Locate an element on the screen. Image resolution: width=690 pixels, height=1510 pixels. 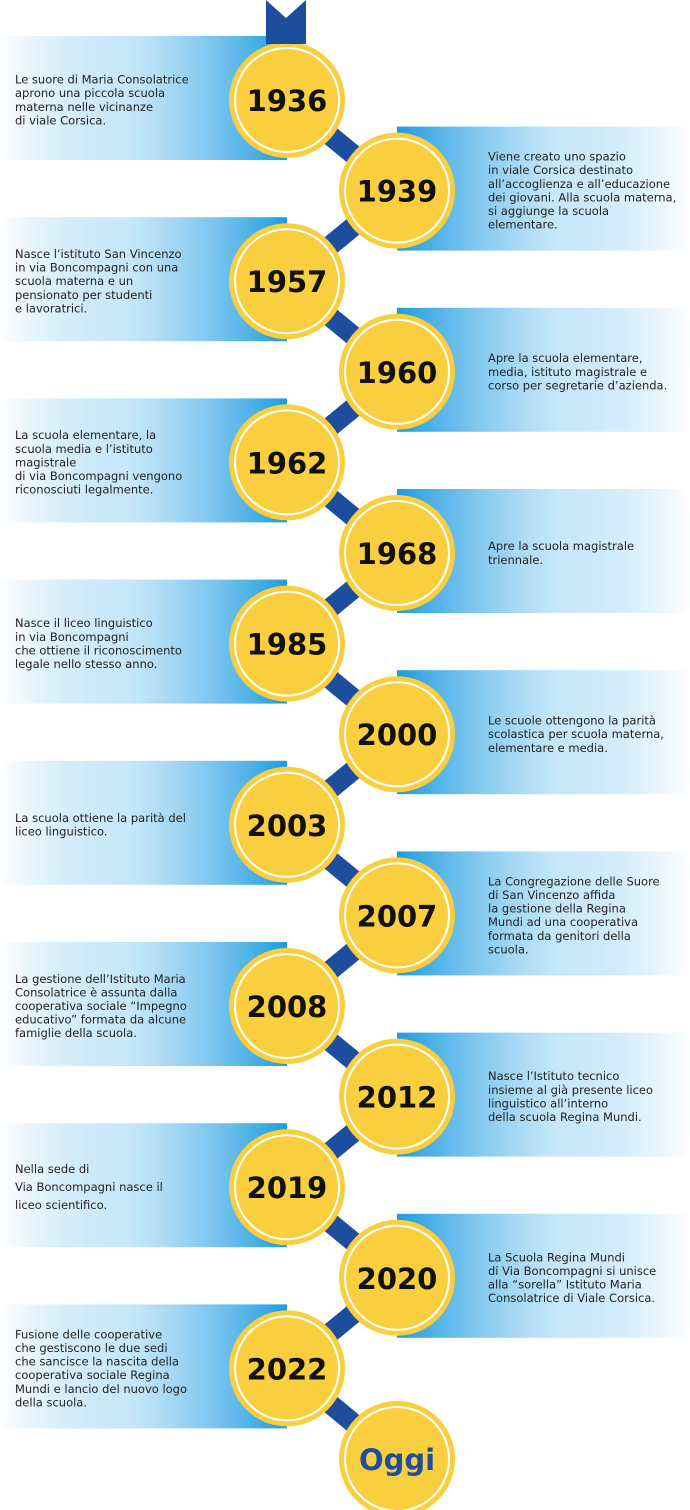
event-text: elementare. is located at coordinates (523, 225).